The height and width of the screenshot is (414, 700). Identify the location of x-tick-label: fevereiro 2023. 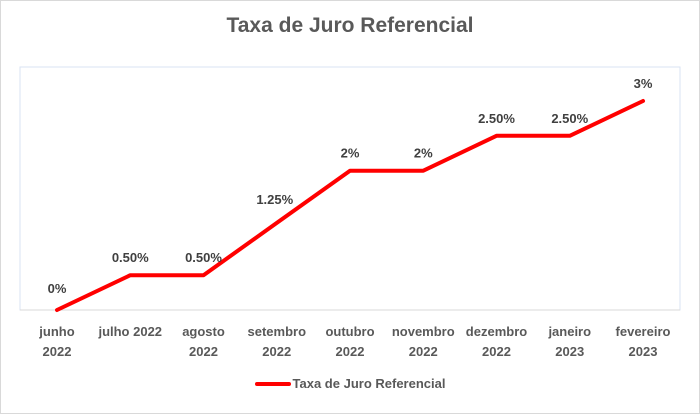
(643, 341).